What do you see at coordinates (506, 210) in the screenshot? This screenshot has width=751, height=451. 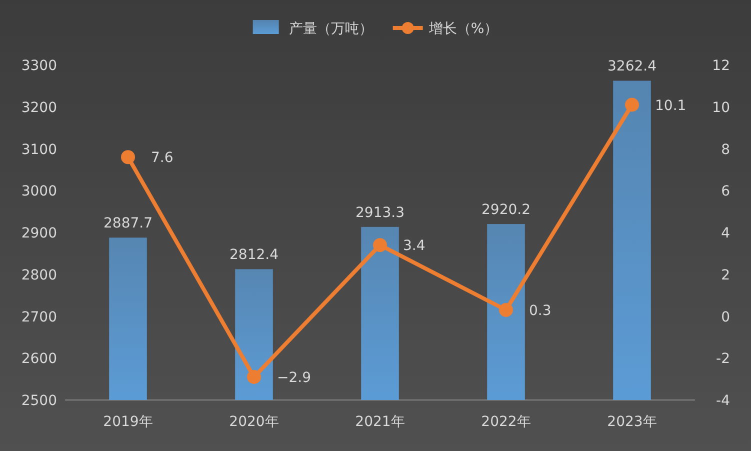 I see `data-label: 2920.2` at bounding box center [506, 210].